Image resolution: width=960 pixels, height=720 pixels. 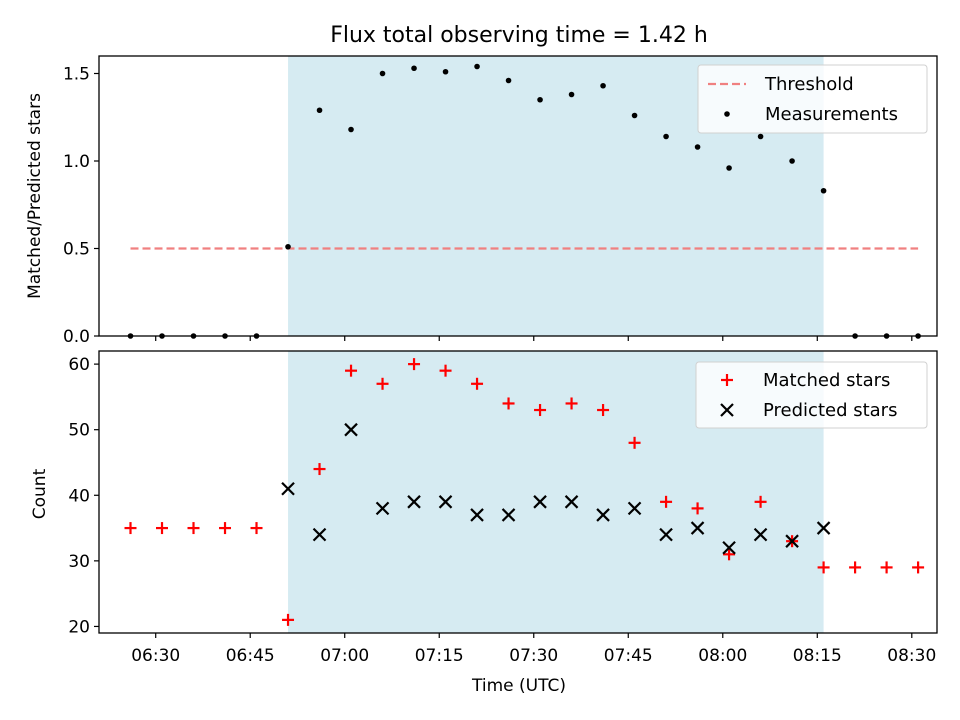 I want to click on y-tick-label: 50, so click(x=79, y=431).